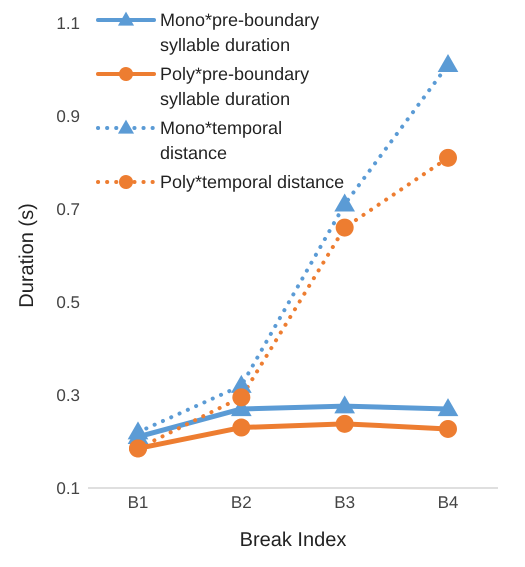  I want to click on legend-label: Poly*pre-boundary syllable duration, so click(235, 87).